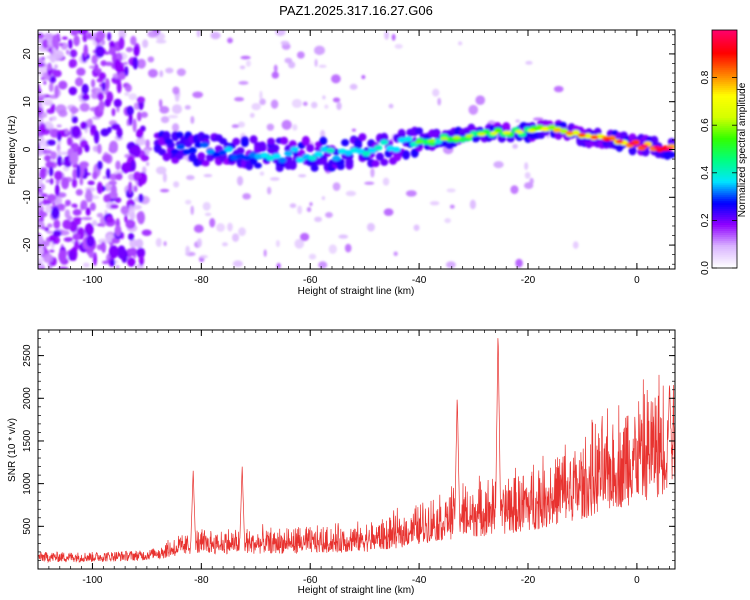 Image resolution: width=750 pixels, height=600 pixels. Describe the element at coordinates (27, 526) in the screenshot. I see `y-tick-label: 500` at that location.